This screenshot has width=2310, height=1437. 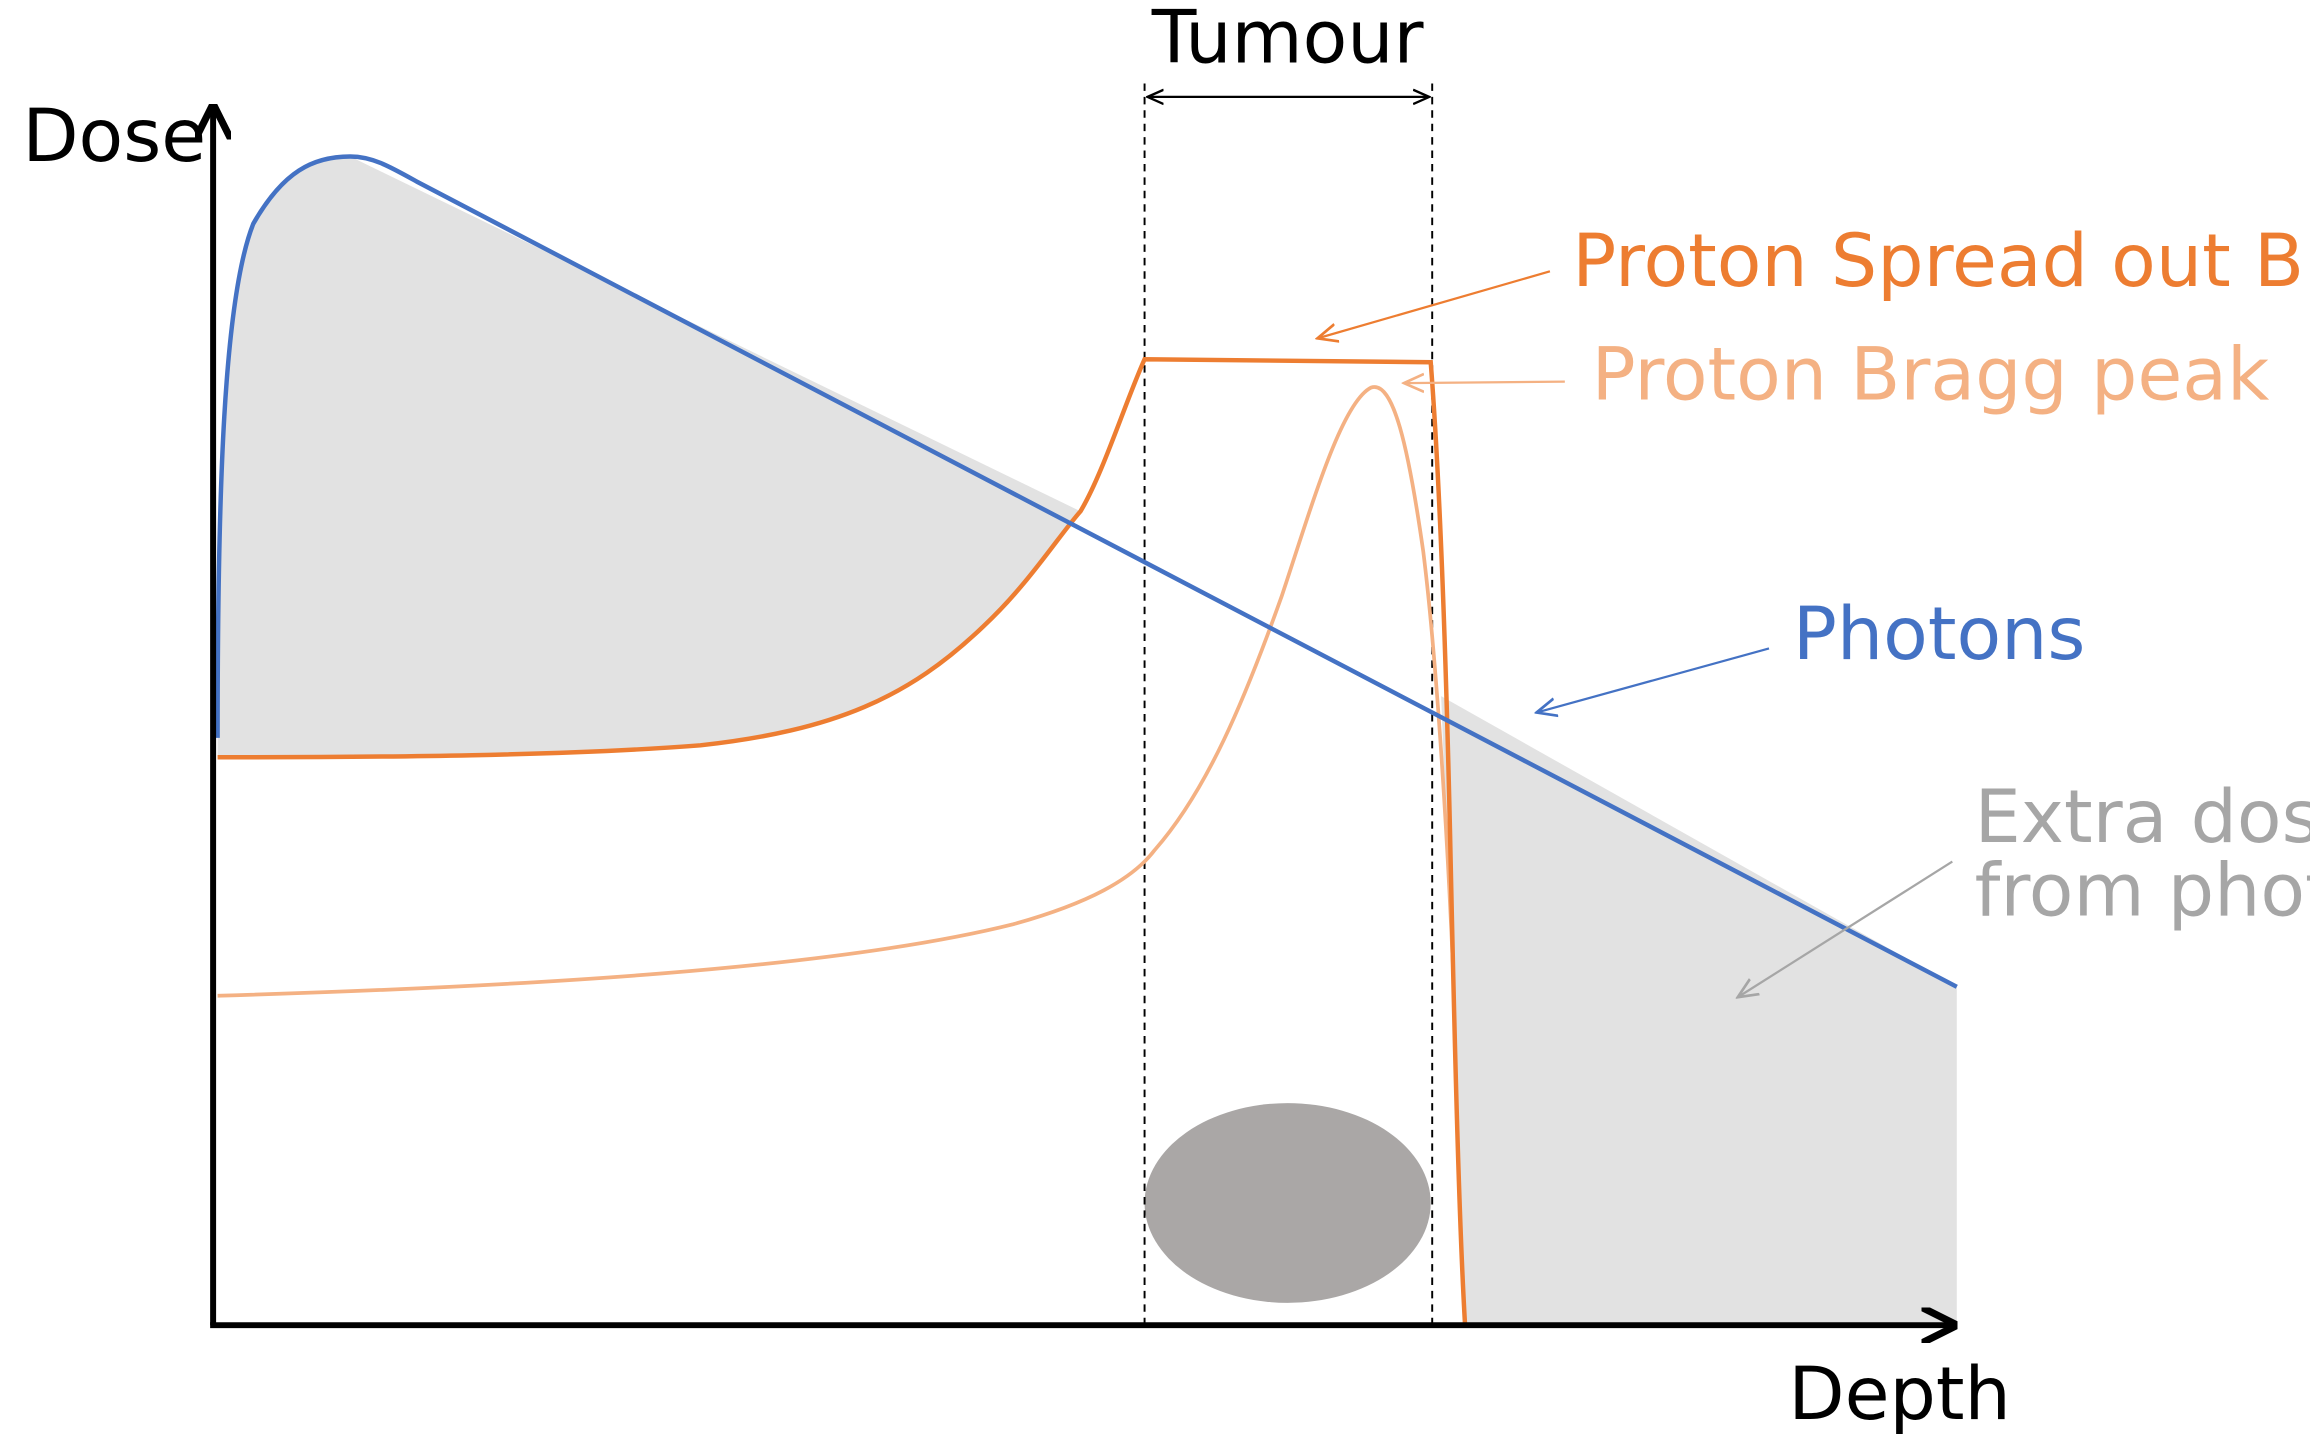 What do you see at coordinates (1699, 1010) in the screenshot?
I see `extra-dose-shading-distal` at bounding box center [1699, 1010].